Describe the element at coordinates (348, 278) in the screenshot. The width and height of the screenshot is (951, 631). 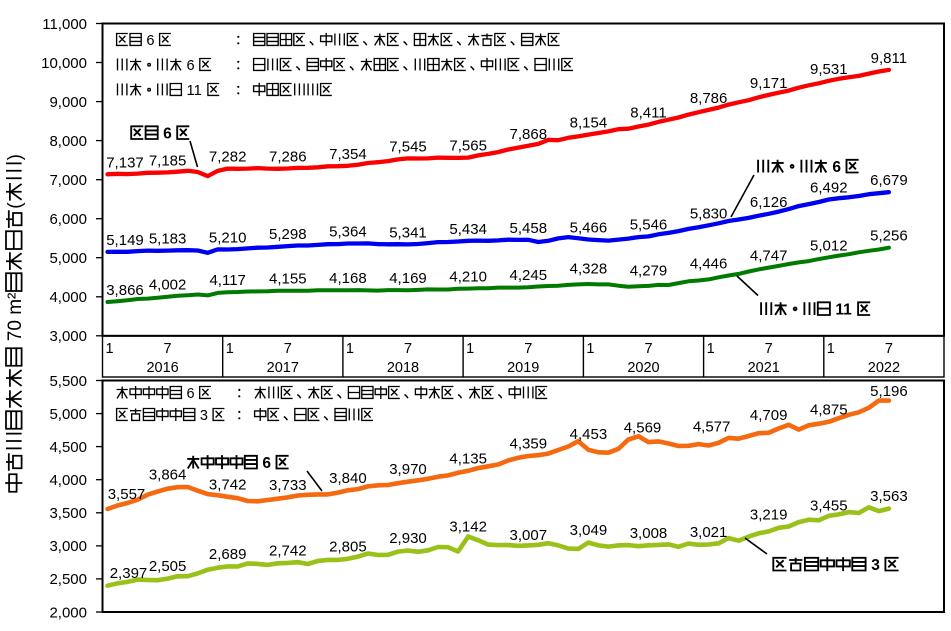
I see `svg-text: 4,168` at that location.